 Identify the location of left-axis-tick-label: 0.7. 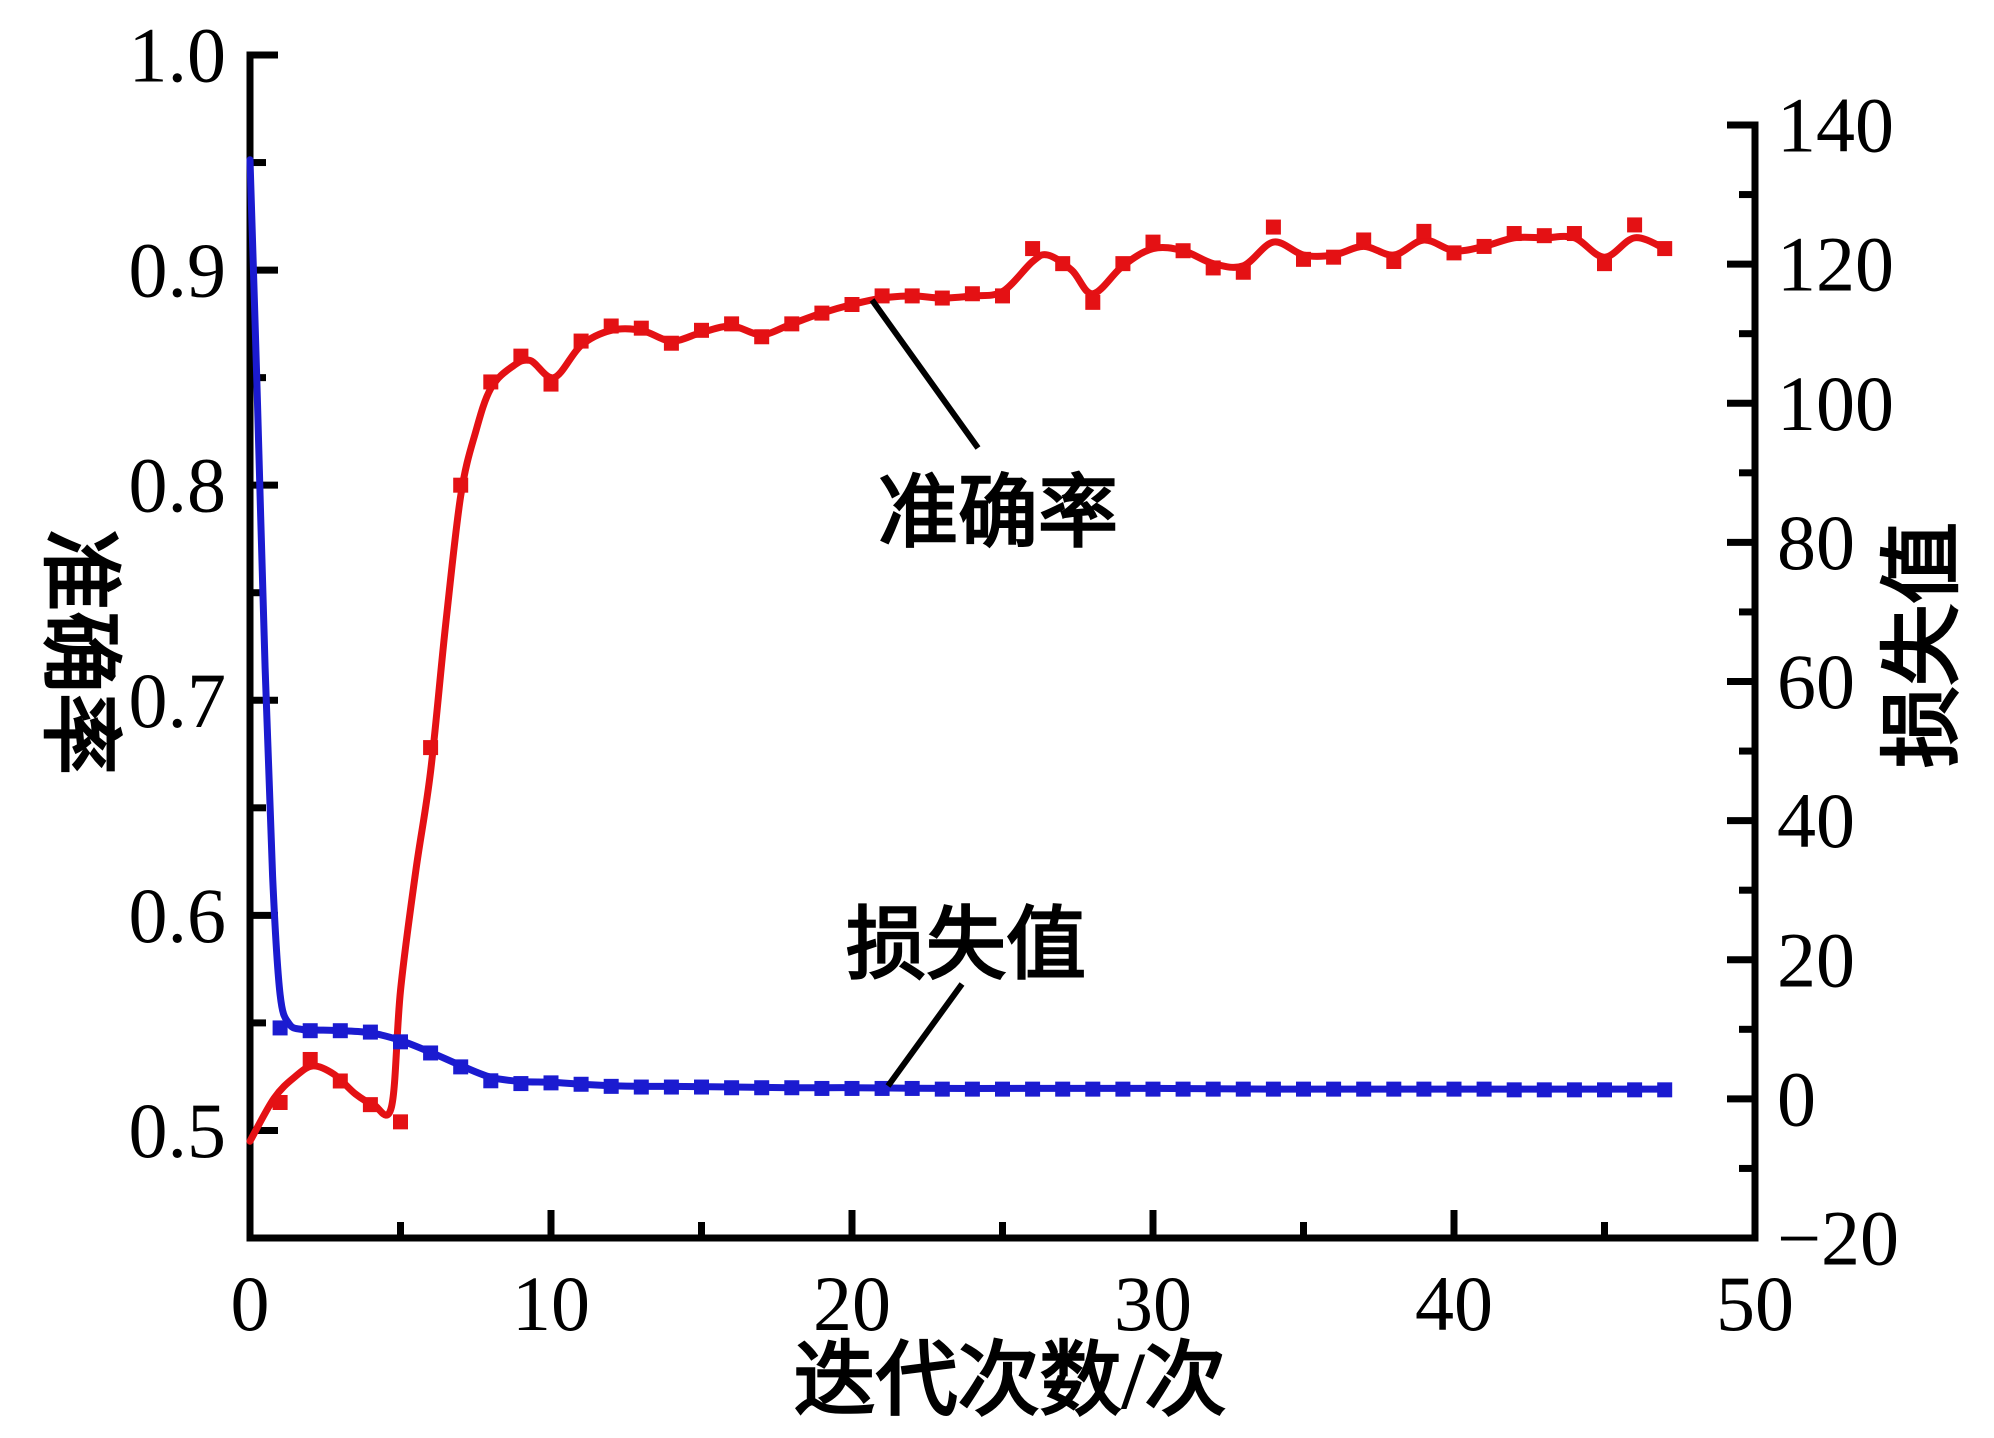
(178, 700).